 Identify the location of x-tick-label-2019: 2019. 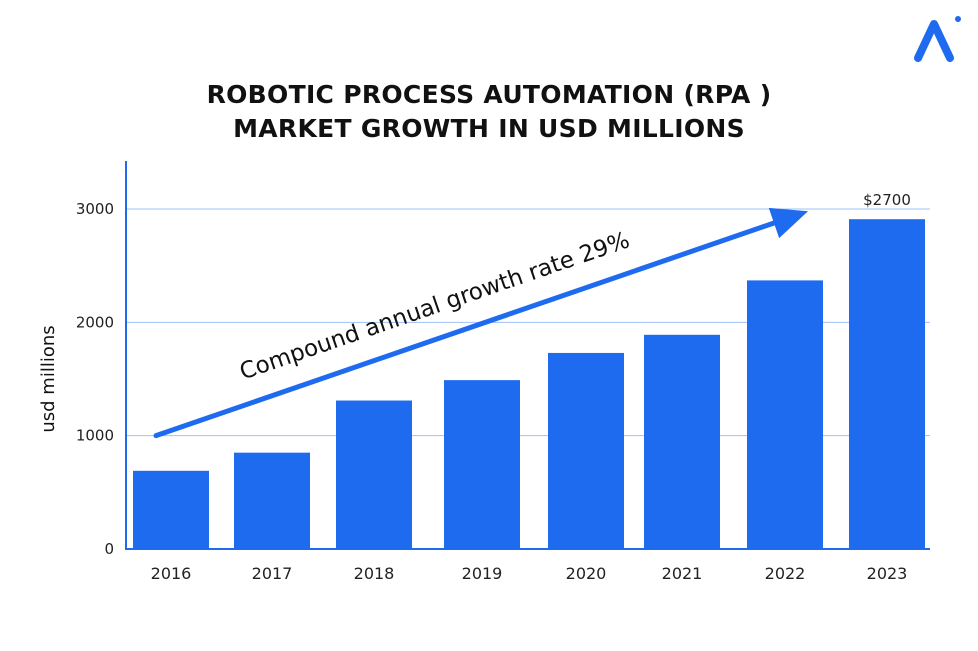
(482, 573).